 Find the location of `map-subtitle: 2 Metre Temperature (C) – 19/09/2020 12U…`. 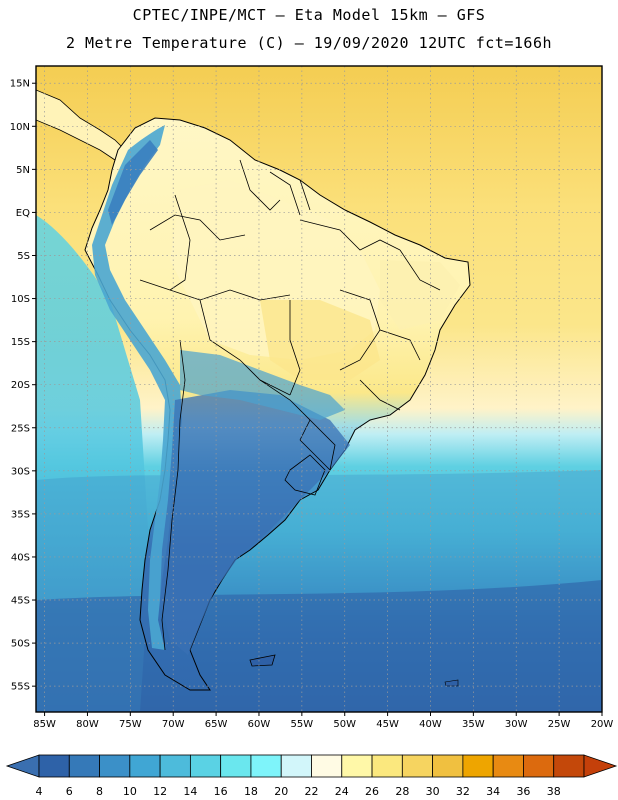

map-subtitle: 2 Metre Temperature (C) – 19/09/2020 12U… is located at coordinates (309, 43).